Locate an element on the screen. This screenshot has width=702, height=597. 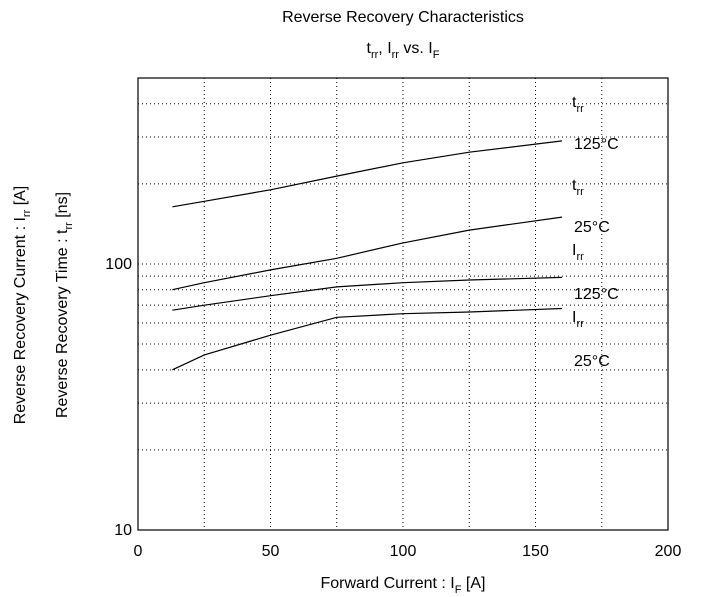
text-part: , I is located at coordinates (384, 48).